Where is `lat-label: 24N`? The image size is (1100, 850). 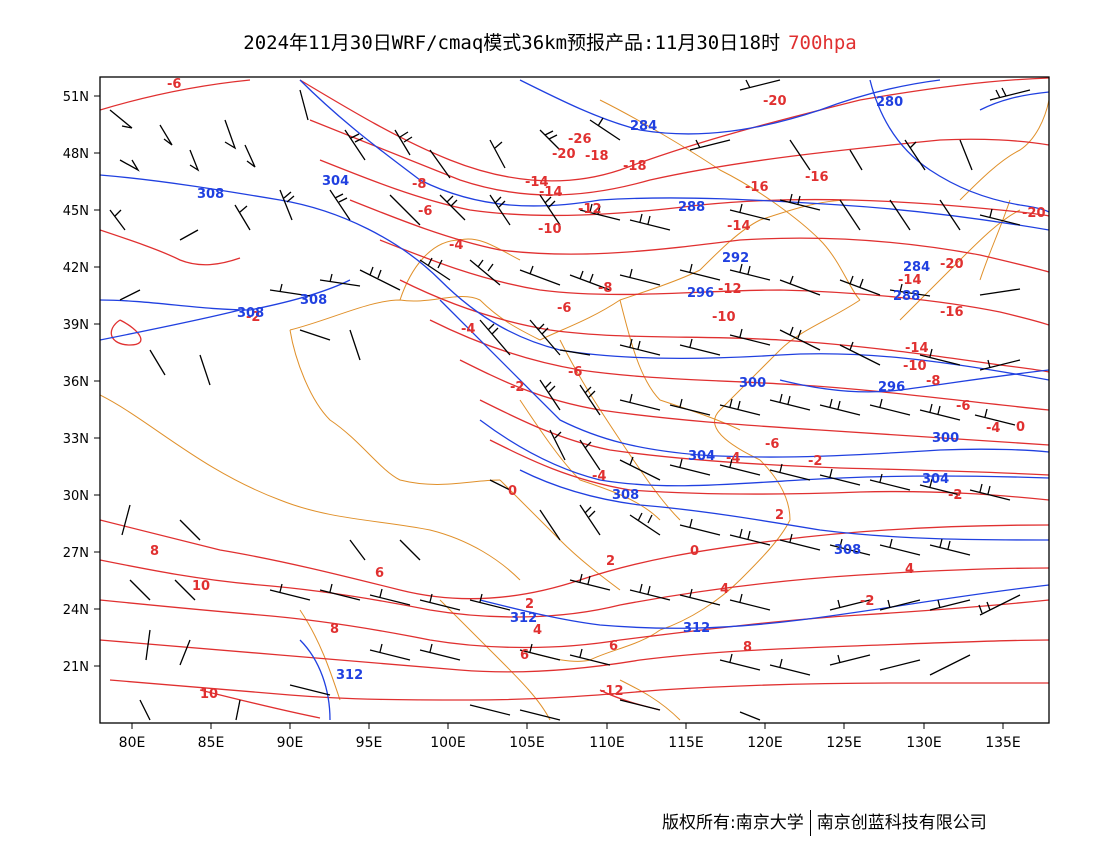 lat-label: 24N is located at coordinates (76, 610).